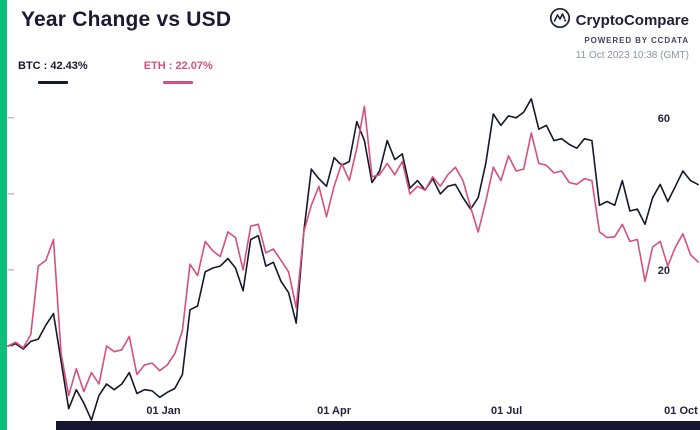 Image resolution: width=700 pixels, height=430 pixels. Describe the element at coordinates (178, 82) in the screenshot. I see `eth-line-swatch` at that location.